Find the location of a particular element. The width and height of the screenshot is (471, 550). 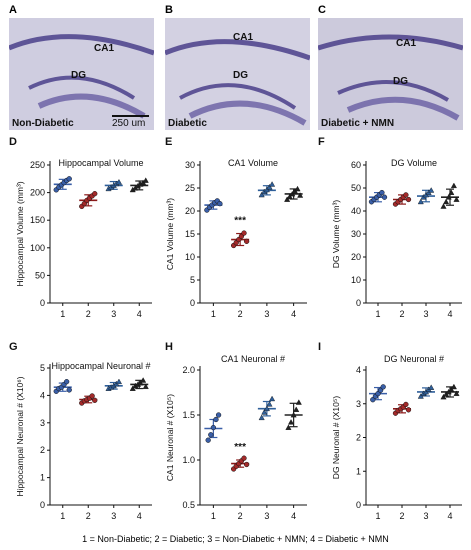

significance-label-e: *** is located at coordinates (240, 221).